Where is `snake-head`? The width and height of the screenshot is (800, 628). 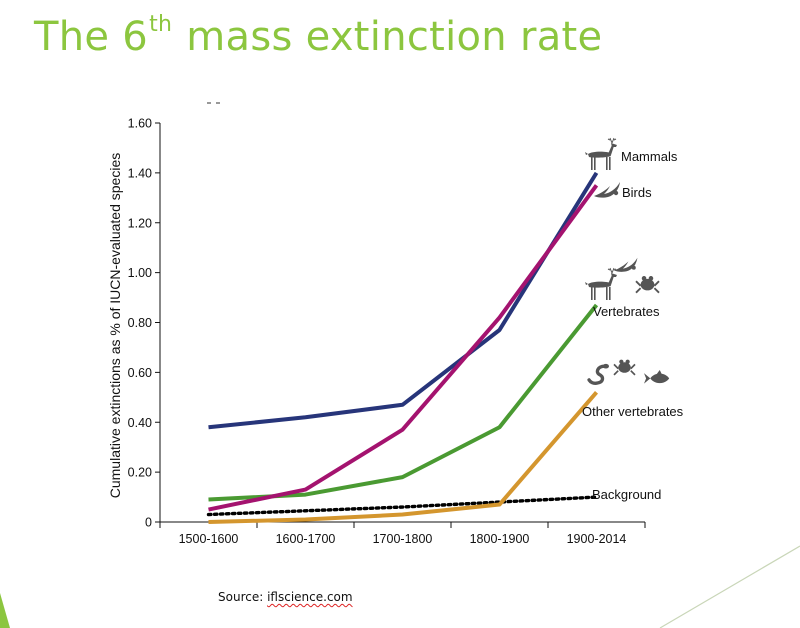 snake-head is located at coordinates (605, 366).